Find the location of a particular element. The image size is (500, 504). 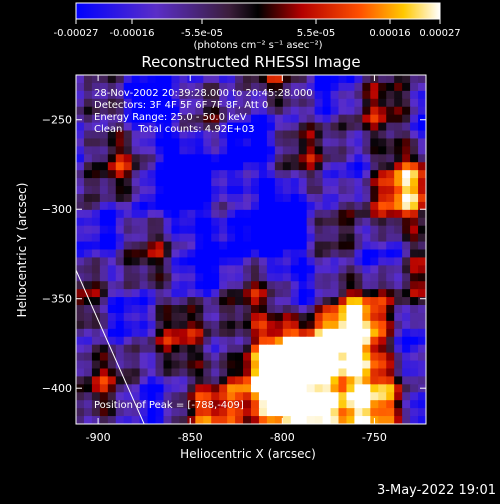

y-tick-label: −300 is located at coordinates (57, 209).